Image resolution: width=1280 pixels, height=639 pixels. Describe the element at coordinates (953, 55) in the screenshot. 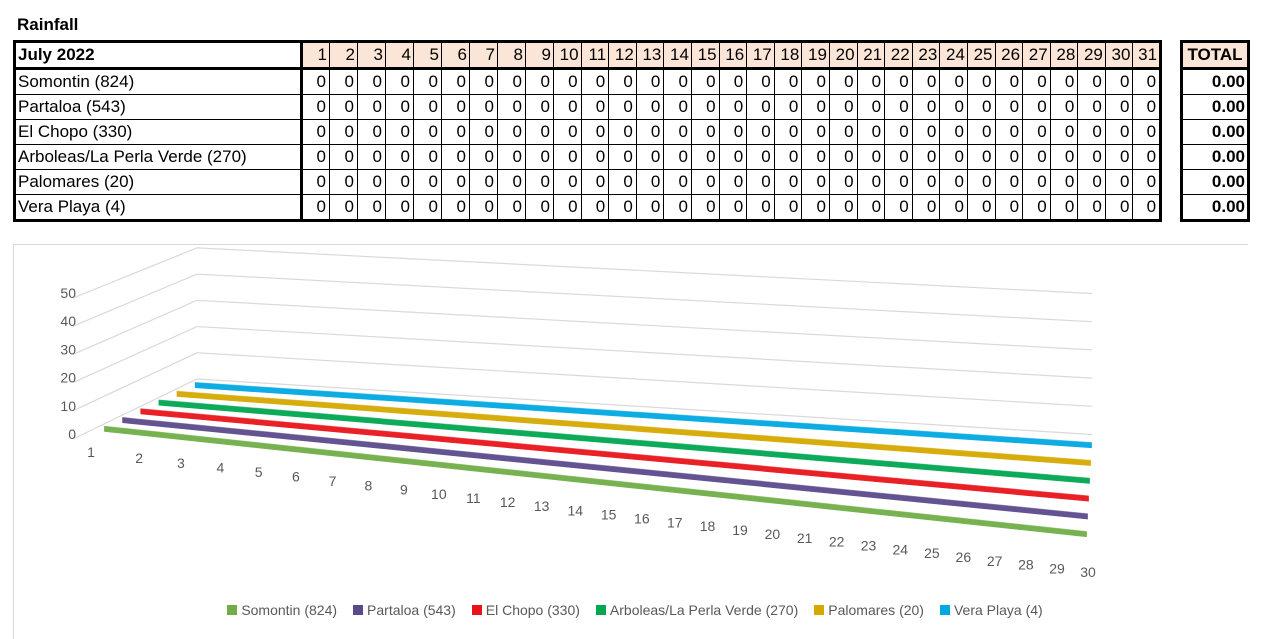

I see `day-header: 24` at that location.